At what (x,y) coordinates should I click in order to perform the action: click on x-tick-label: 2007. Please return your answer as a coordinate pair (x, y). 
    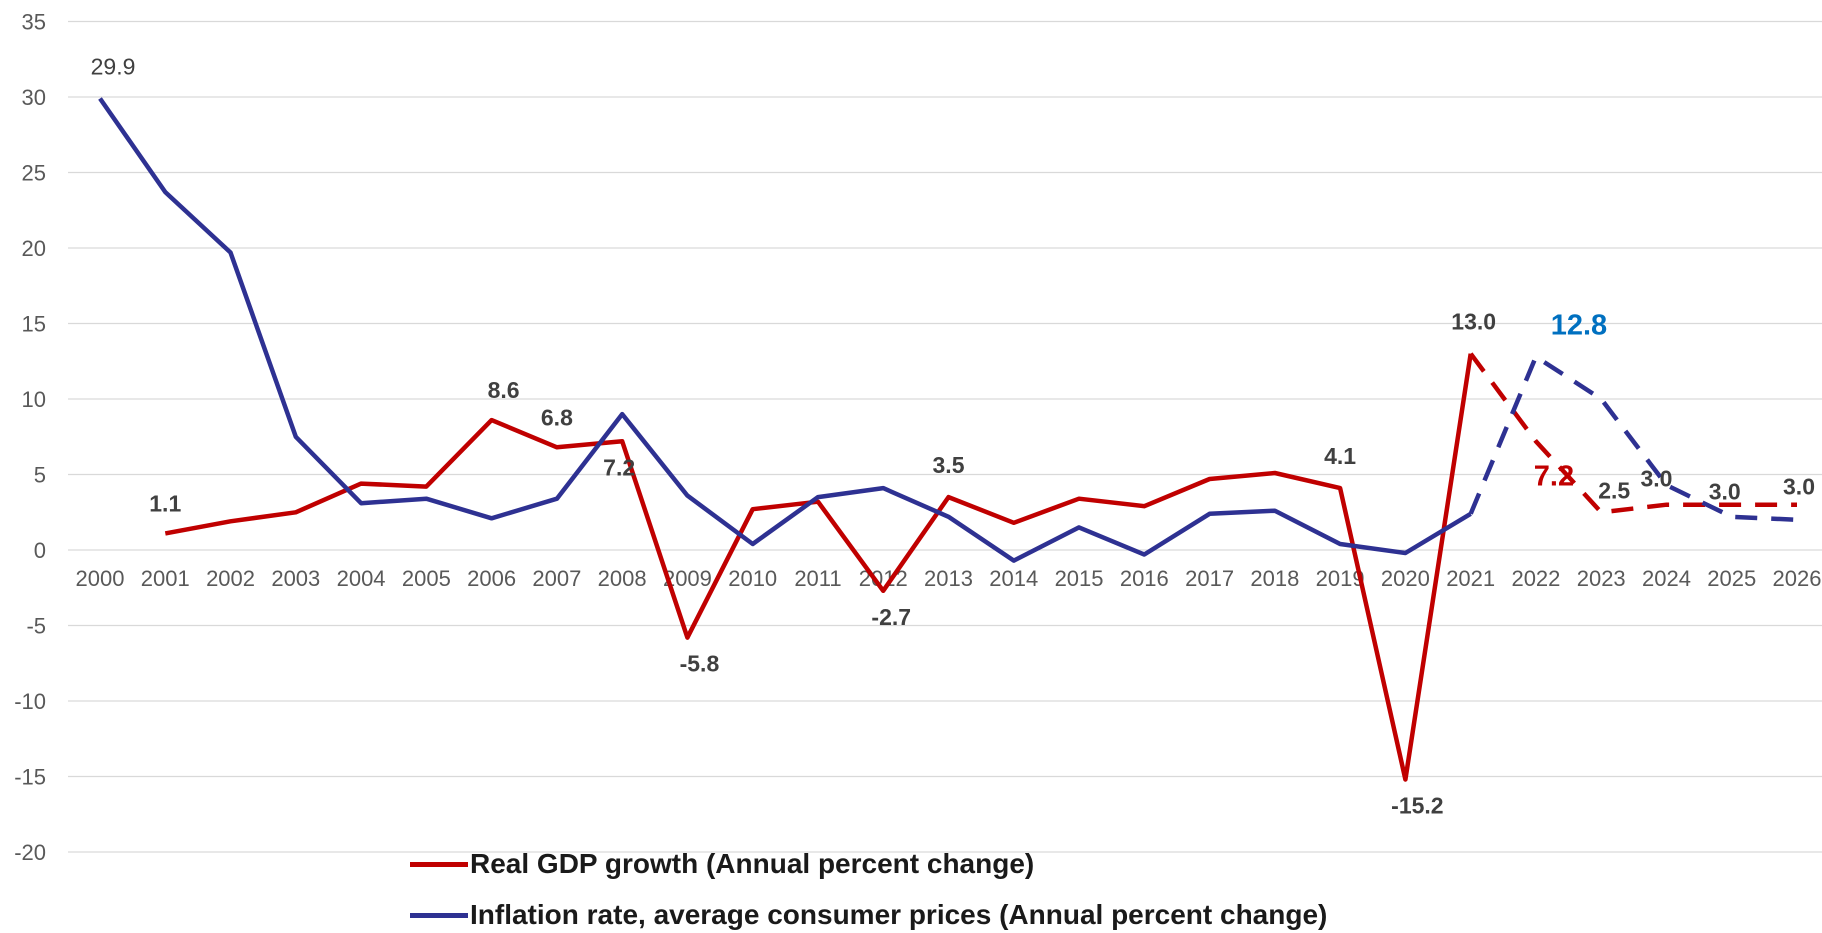
    Looking at the image, I should click on (556, 578).